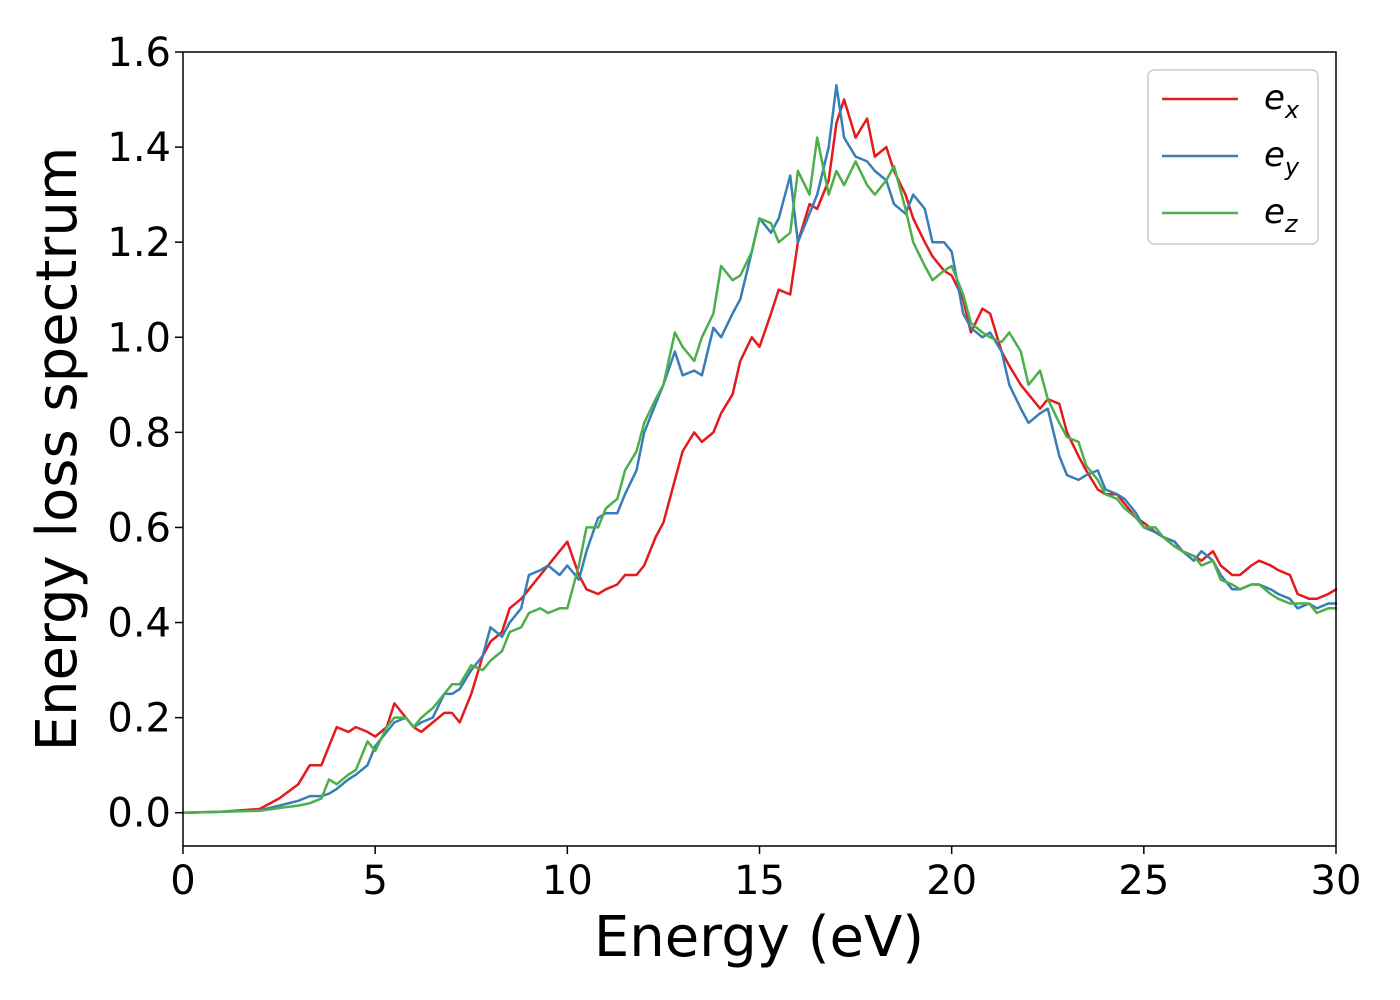 The width and height of the screenshot is (1400, 1000). What do you see at coordinates (1282, 158) in the screenshot?
I see `legend-label-y: ey` at bounding box center [1282, 158].